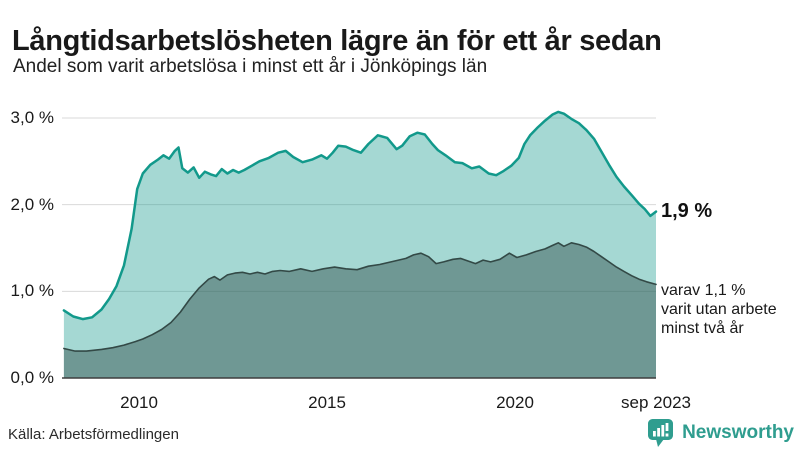 This screenshot has width=800, height=450. Describe the element at coordinates (139, 402) in the screenshot. I see `x-tick-label: 2010` at that location.